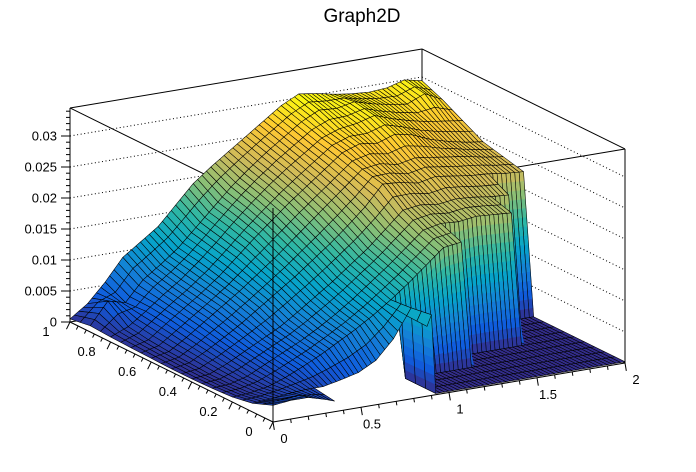 Image resolution: width=696 pixels, height=472 pixels. Describe the element at coordinates (208, 411) in the screenshot. I see `y-axis-tick-label: 0.2` at that location.